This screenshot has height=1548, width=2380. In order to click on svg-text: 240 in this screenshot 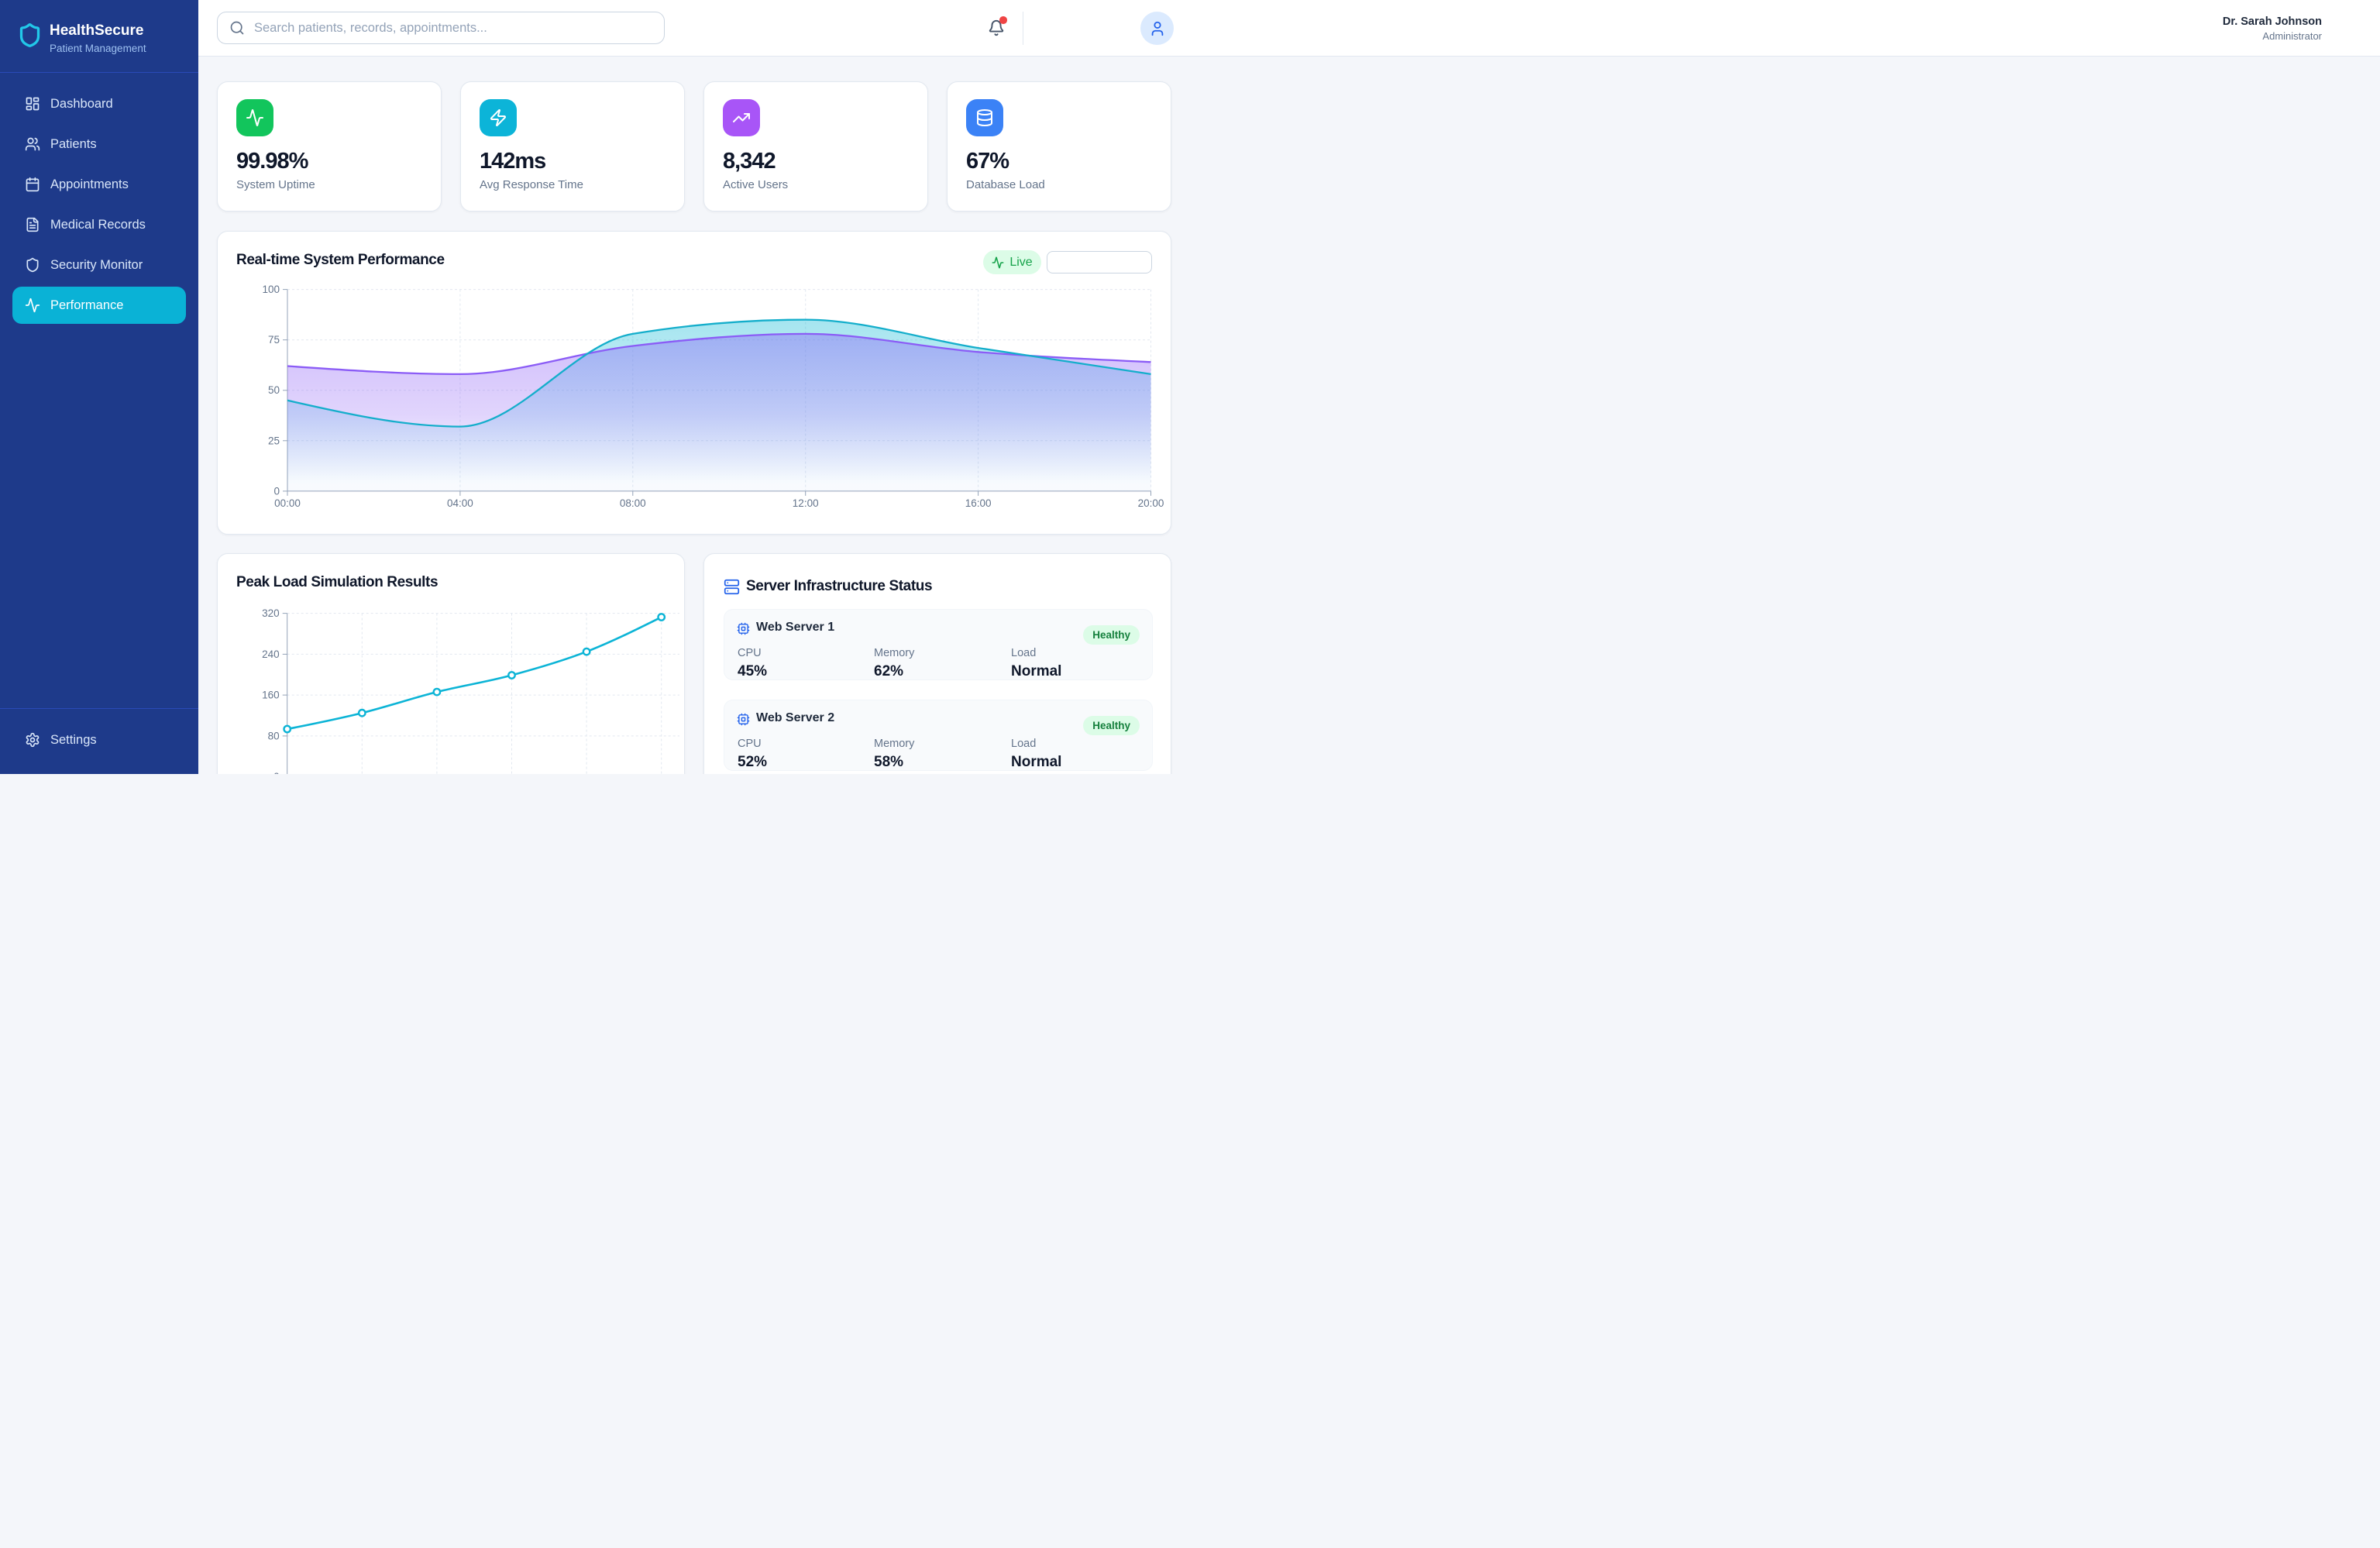, I will do `click(271, 654)`.